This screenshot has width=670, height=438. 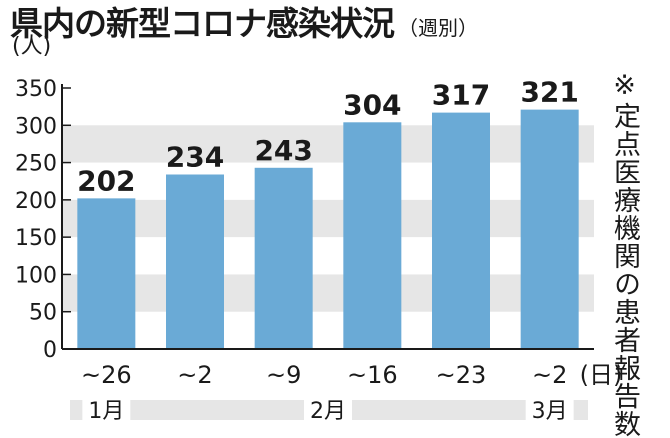 What do you see at coordinates (372, 104) in the screenshot?
I see `data-label: 304` at bounding box center [372, 104].